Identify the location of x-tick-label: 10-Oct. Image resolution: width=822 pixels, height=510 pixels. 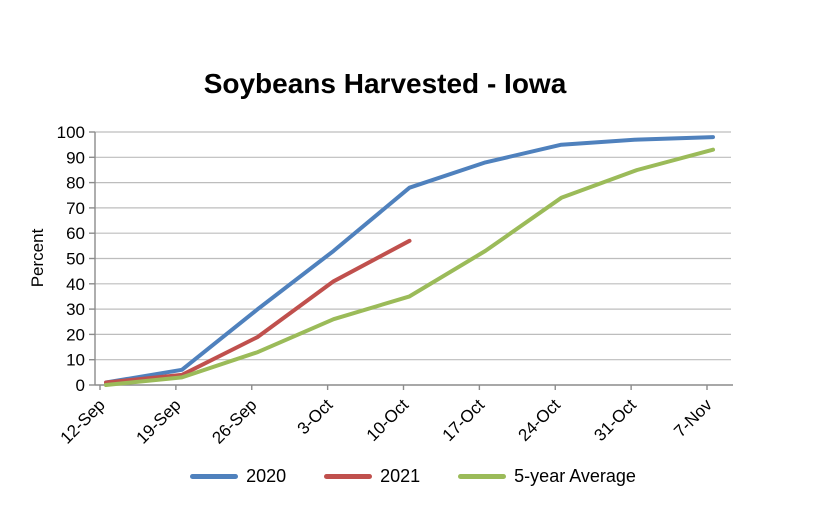
(388, 420).